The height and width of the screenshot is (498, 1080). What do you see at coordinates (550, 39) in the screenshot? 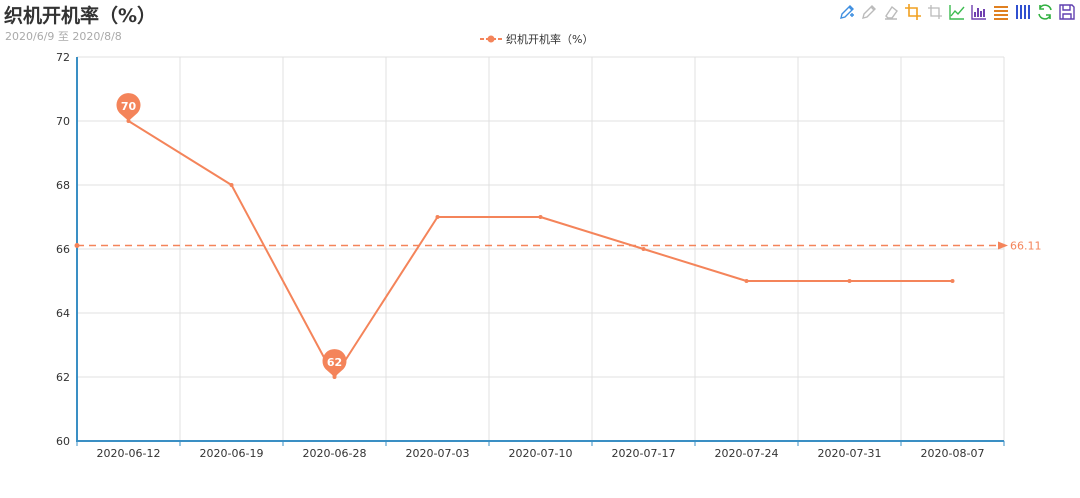
I see `legend-label: 织机开机率（%）` at bounding box center [550, 39].